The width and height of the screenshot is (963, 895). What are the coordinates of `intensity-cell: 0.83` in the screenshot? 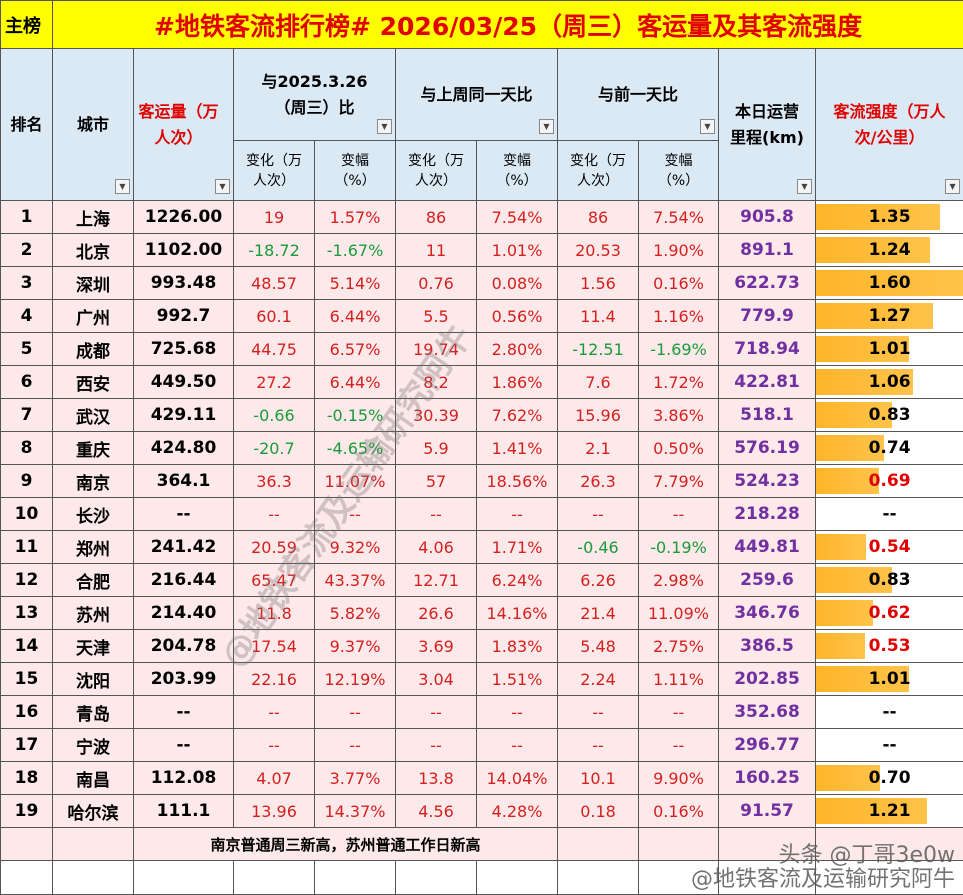 It's located at (889, 415).